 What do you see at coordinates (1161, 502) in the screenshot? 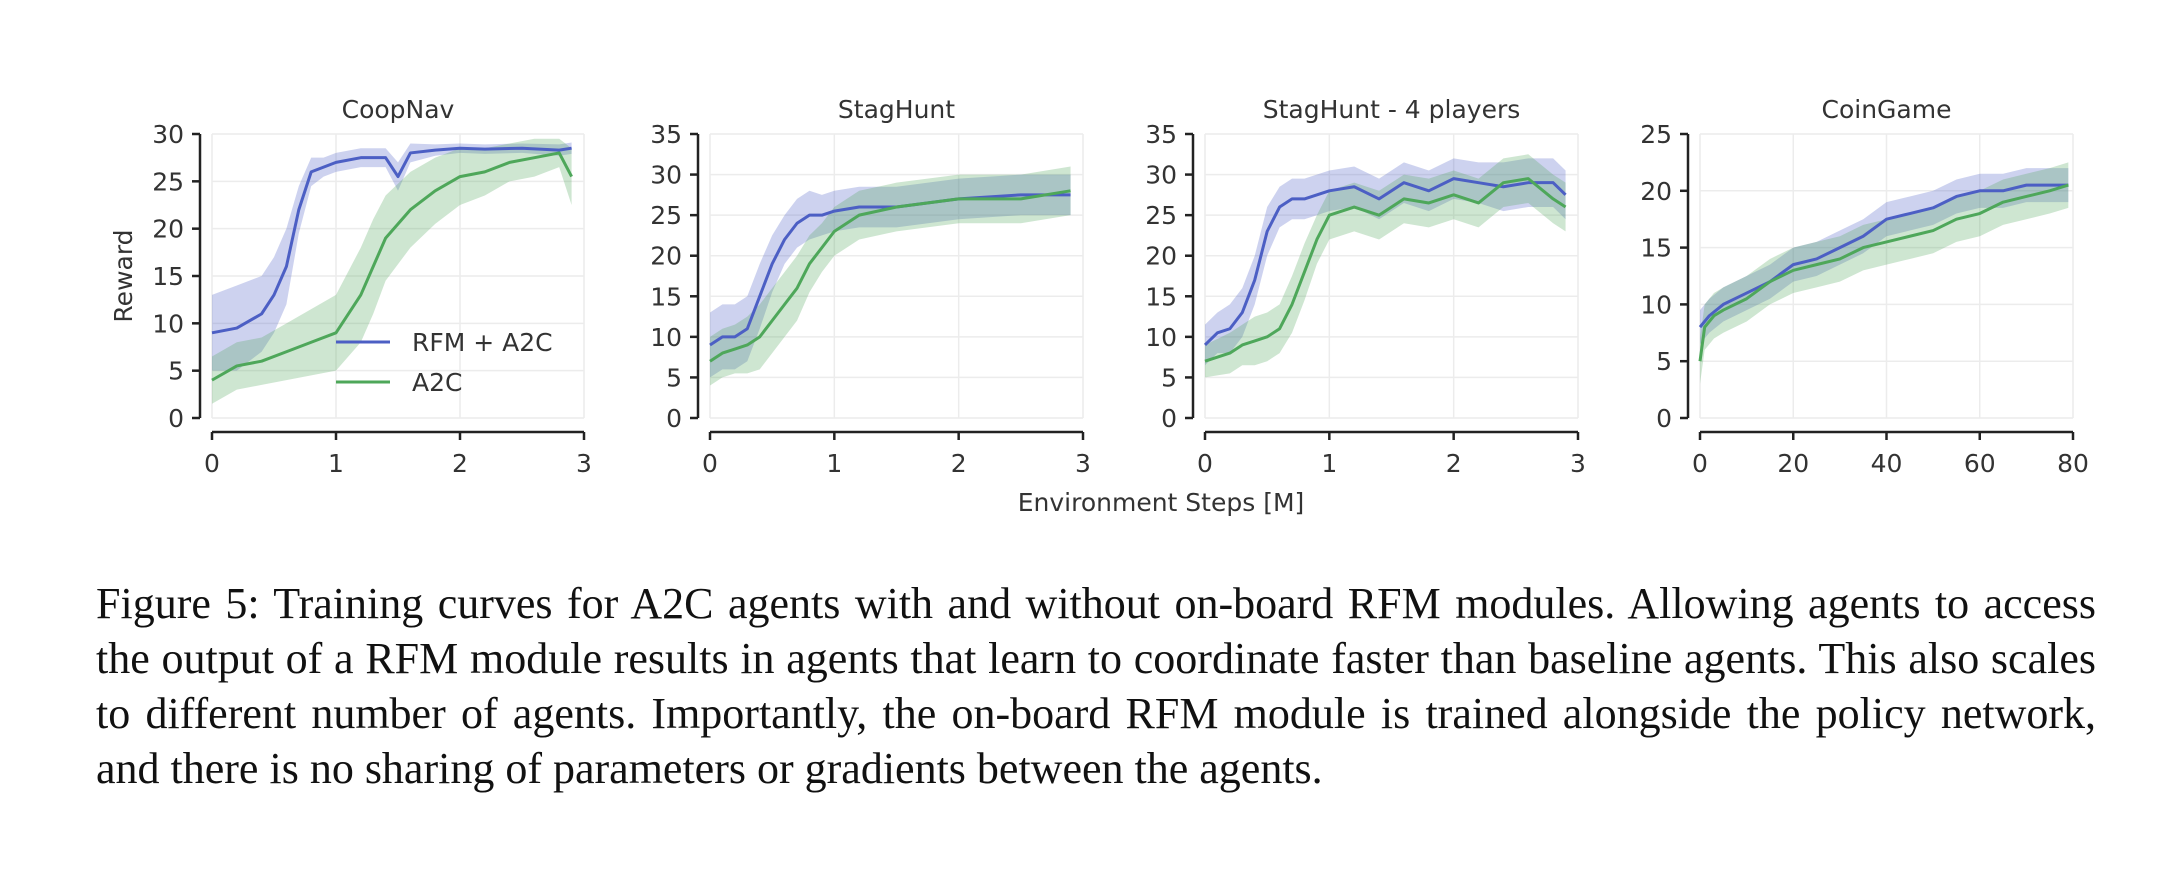
I see `shared-x-axis-label: Environment Steps [M]` at bounding box center [1161, 502].